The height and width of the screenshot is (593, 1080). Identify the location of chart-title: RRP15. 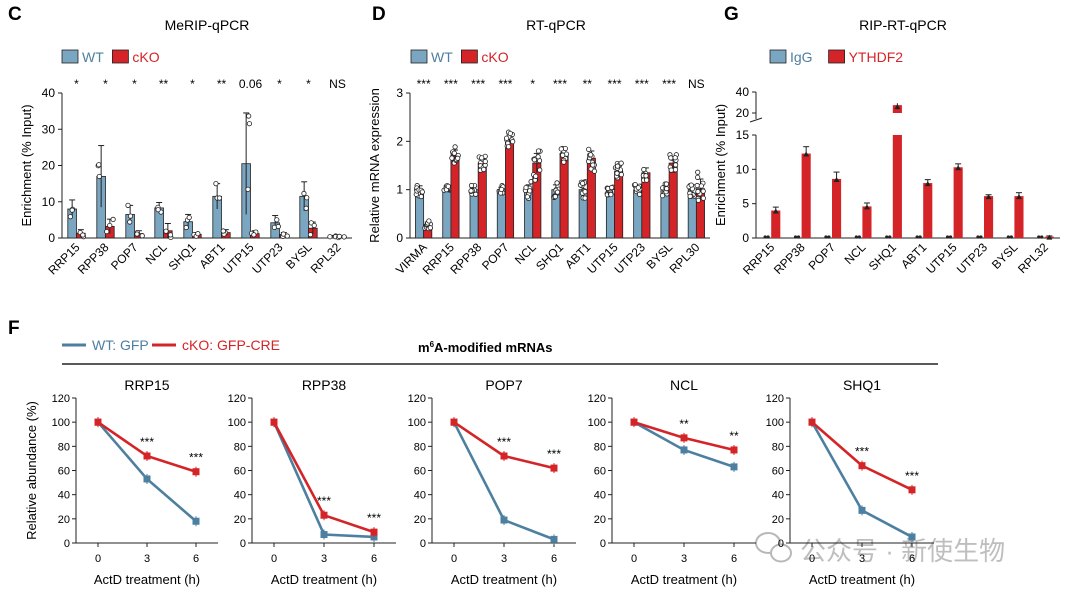
(146, 385).